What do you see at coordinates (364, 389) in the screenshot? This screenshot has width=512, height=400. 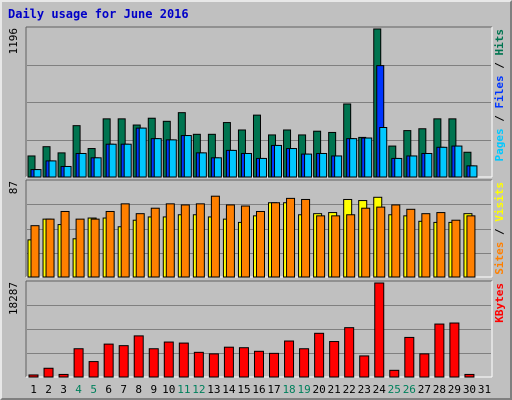 I see `x-tick-label: 23` at bounding box center [364, 389].